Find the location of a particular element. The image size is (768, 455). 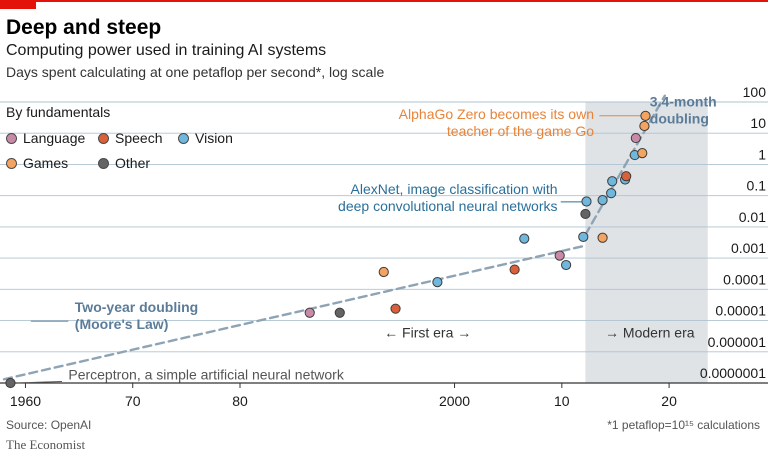

annotation-line: deep convolutional neural networks is located at coordinates (447, 206).